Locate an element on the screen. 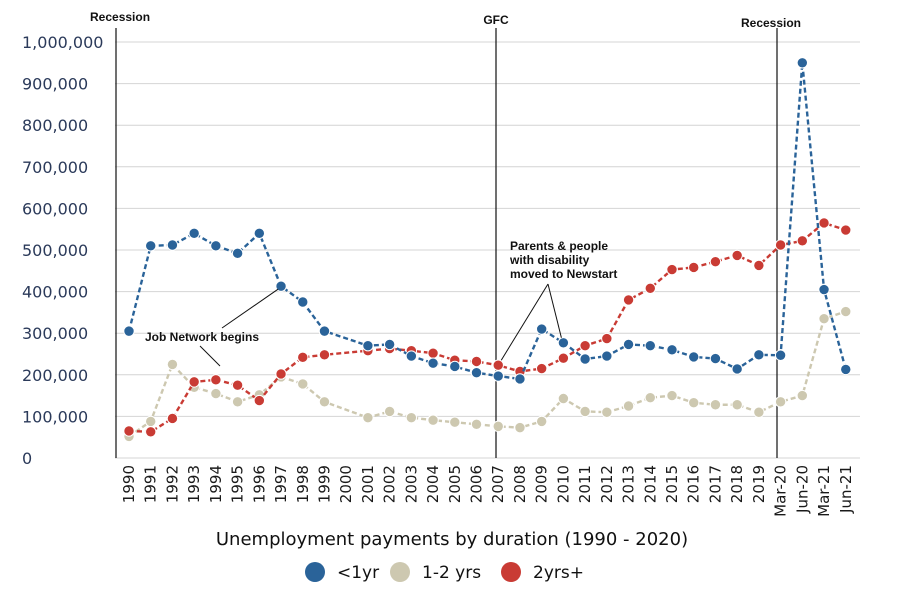 The image size is (899, 600). x-tick-label: 2000 is located at coordinates (346, 484).